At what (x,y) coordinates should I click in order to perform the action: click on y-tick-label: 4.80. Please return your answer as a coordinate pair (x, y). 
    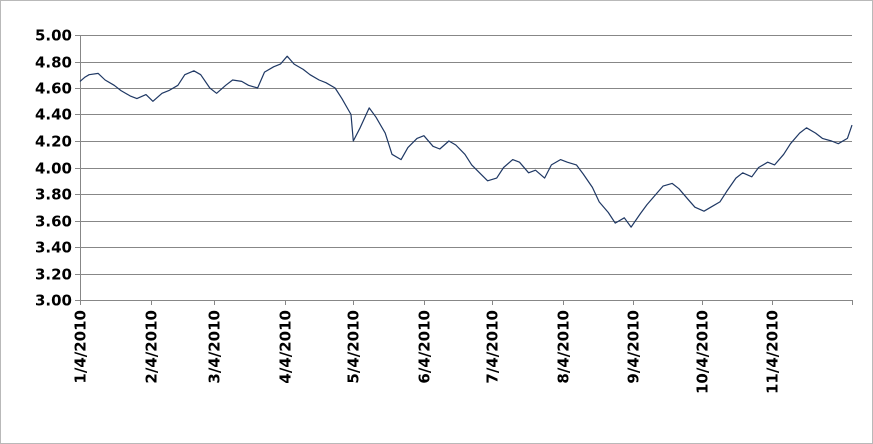
    Looking at the image, I should click on (53, 63).